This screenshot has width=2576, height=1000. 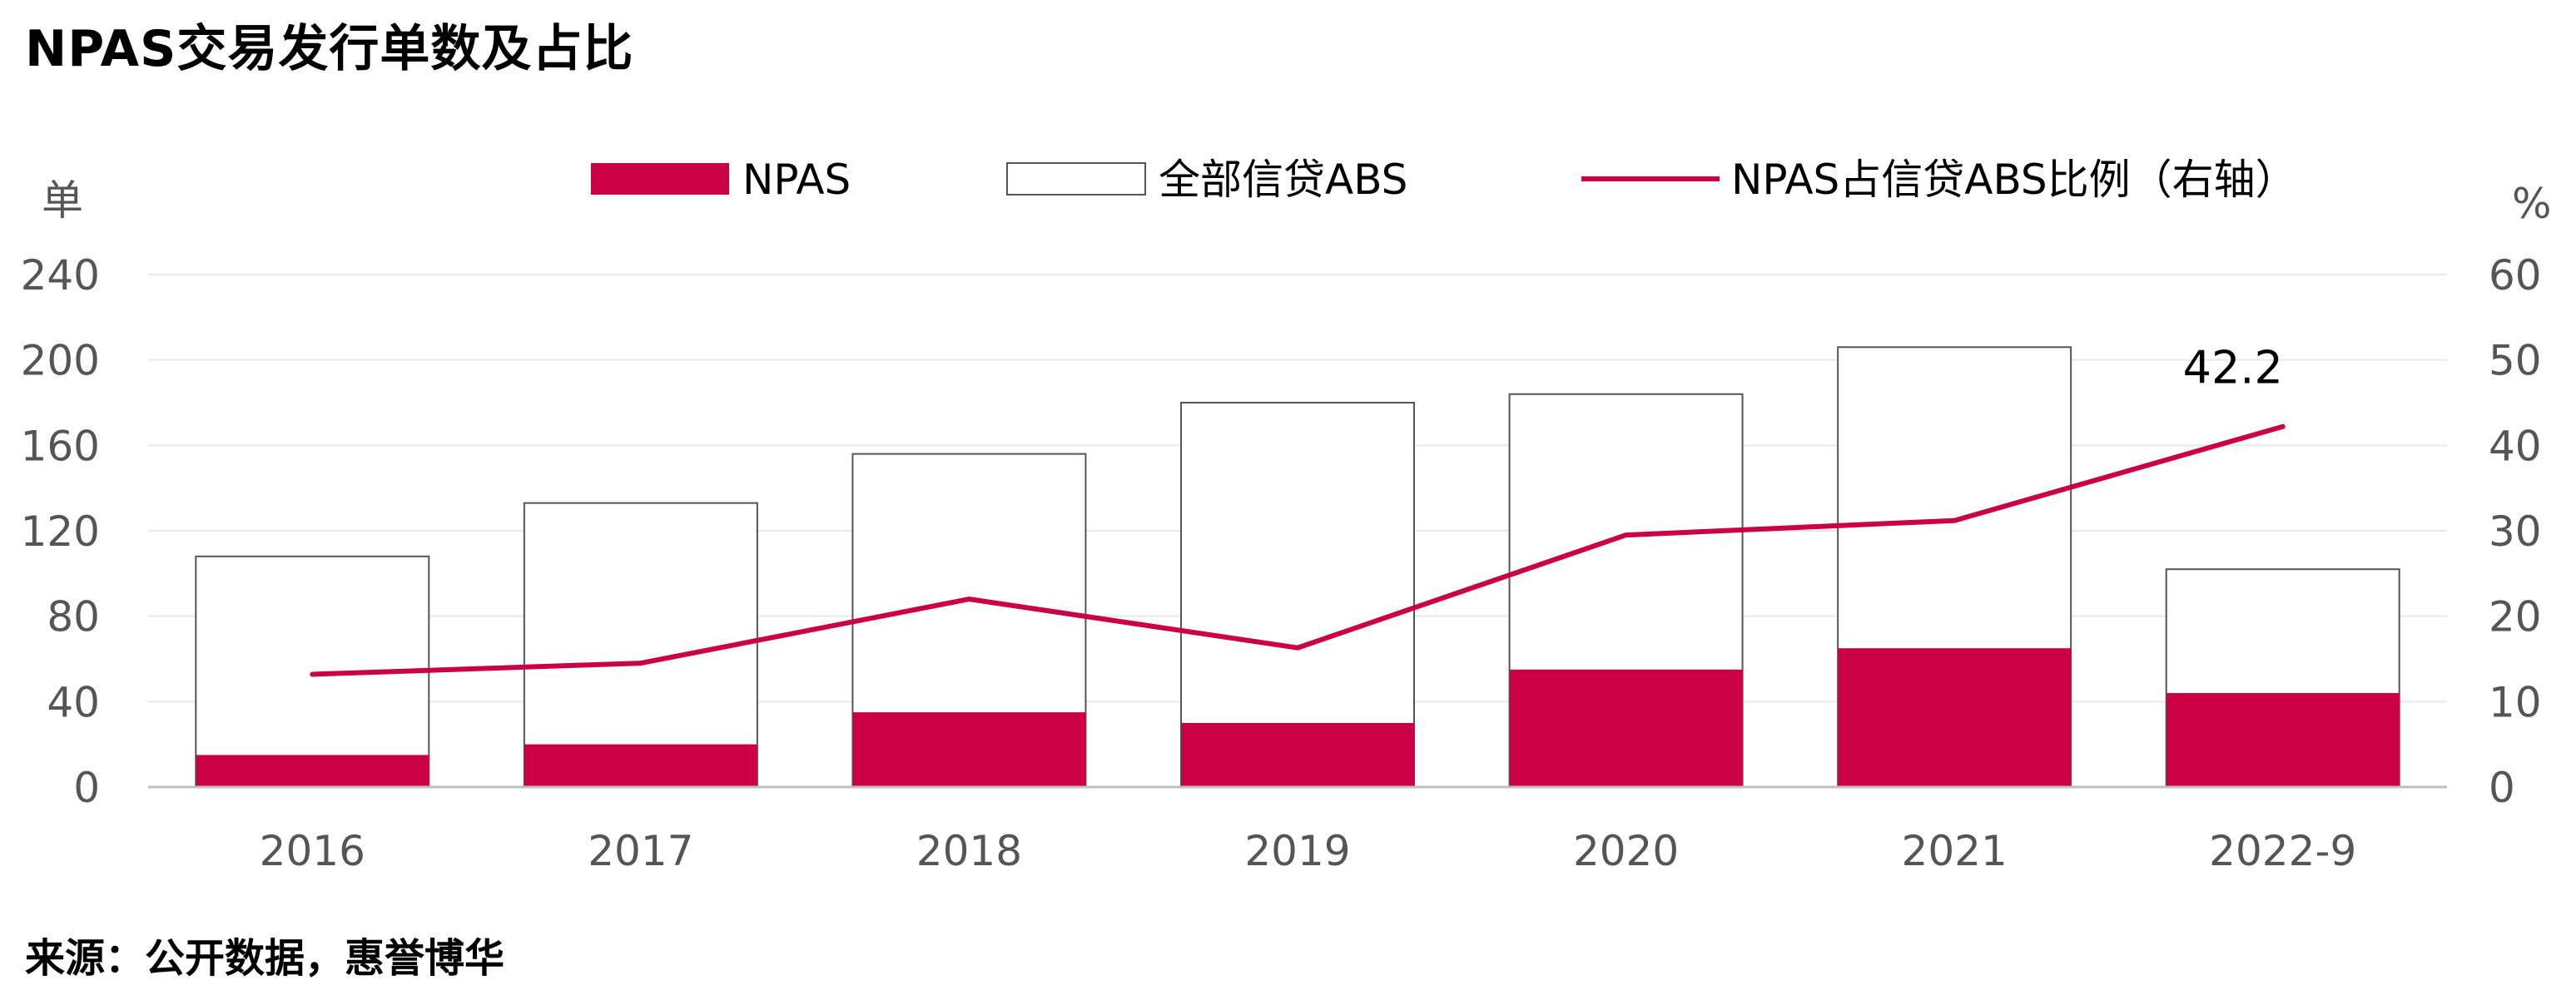 What do you see at coordinates (60, 446) in the screenshot?
I see `left-tick-label: 160` at bounding box center [60, 446].